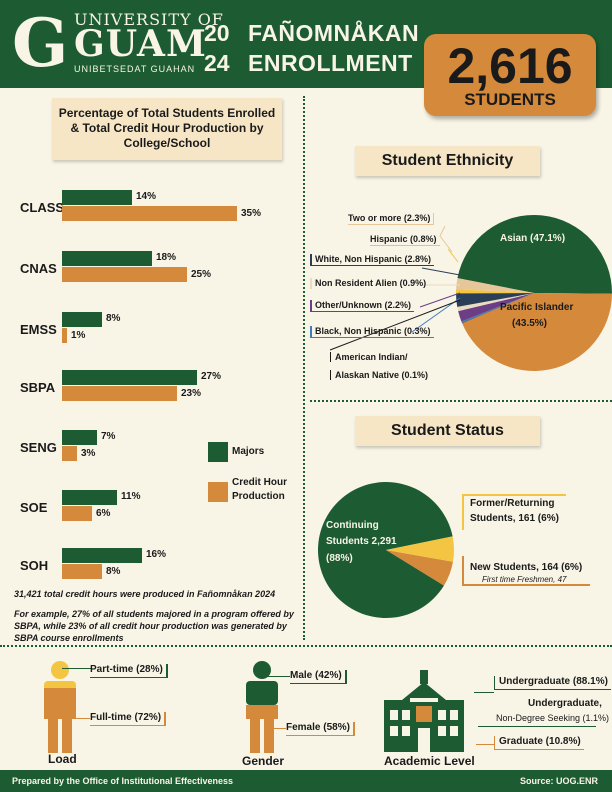  Describe the element at coordinates (512, 503) in the screenshot. I see `status-label-former-1: Former/Returning` at that location.